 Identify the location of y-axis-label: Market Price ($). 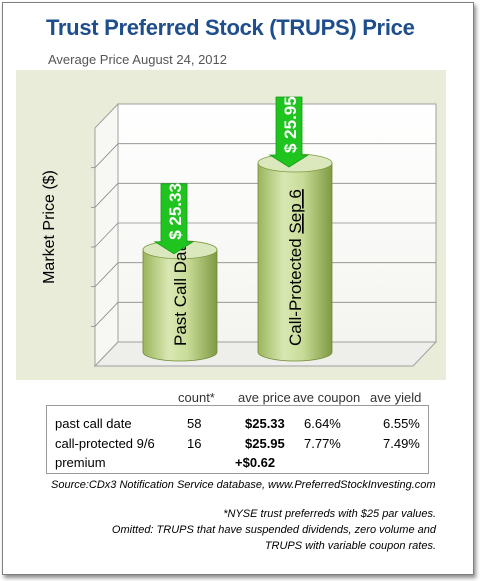
(49, 227).